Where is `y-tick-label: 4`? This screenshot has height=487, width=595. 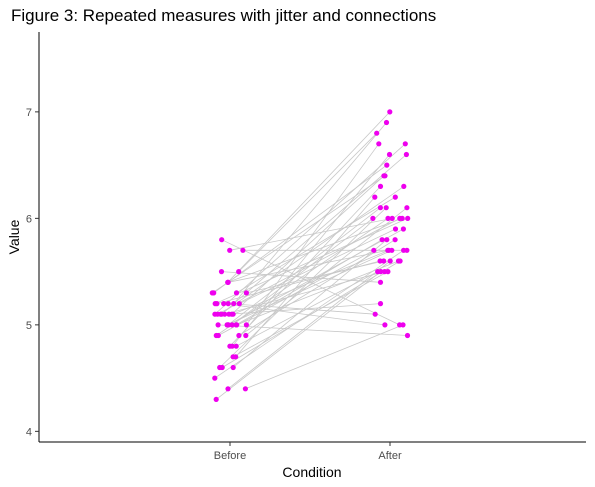 y-tick-label: 4 is located at coordinates (29, 432).